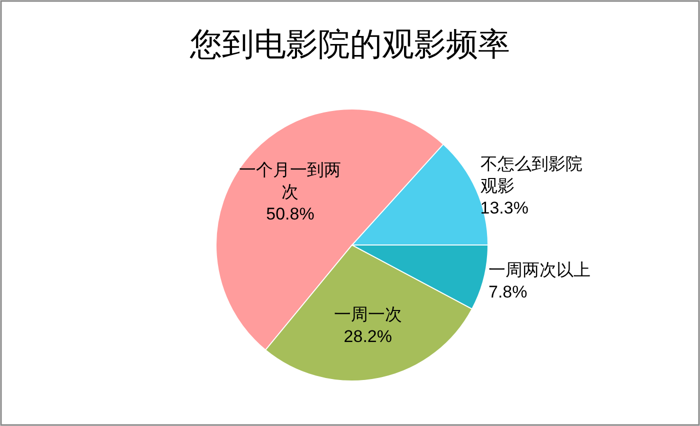 The height and width of the screenshot is (426, 700). Describe the element at coordinates (349, 44) in the screenshot. I see `chart-title: 您到电影院的观影频率` at that location.